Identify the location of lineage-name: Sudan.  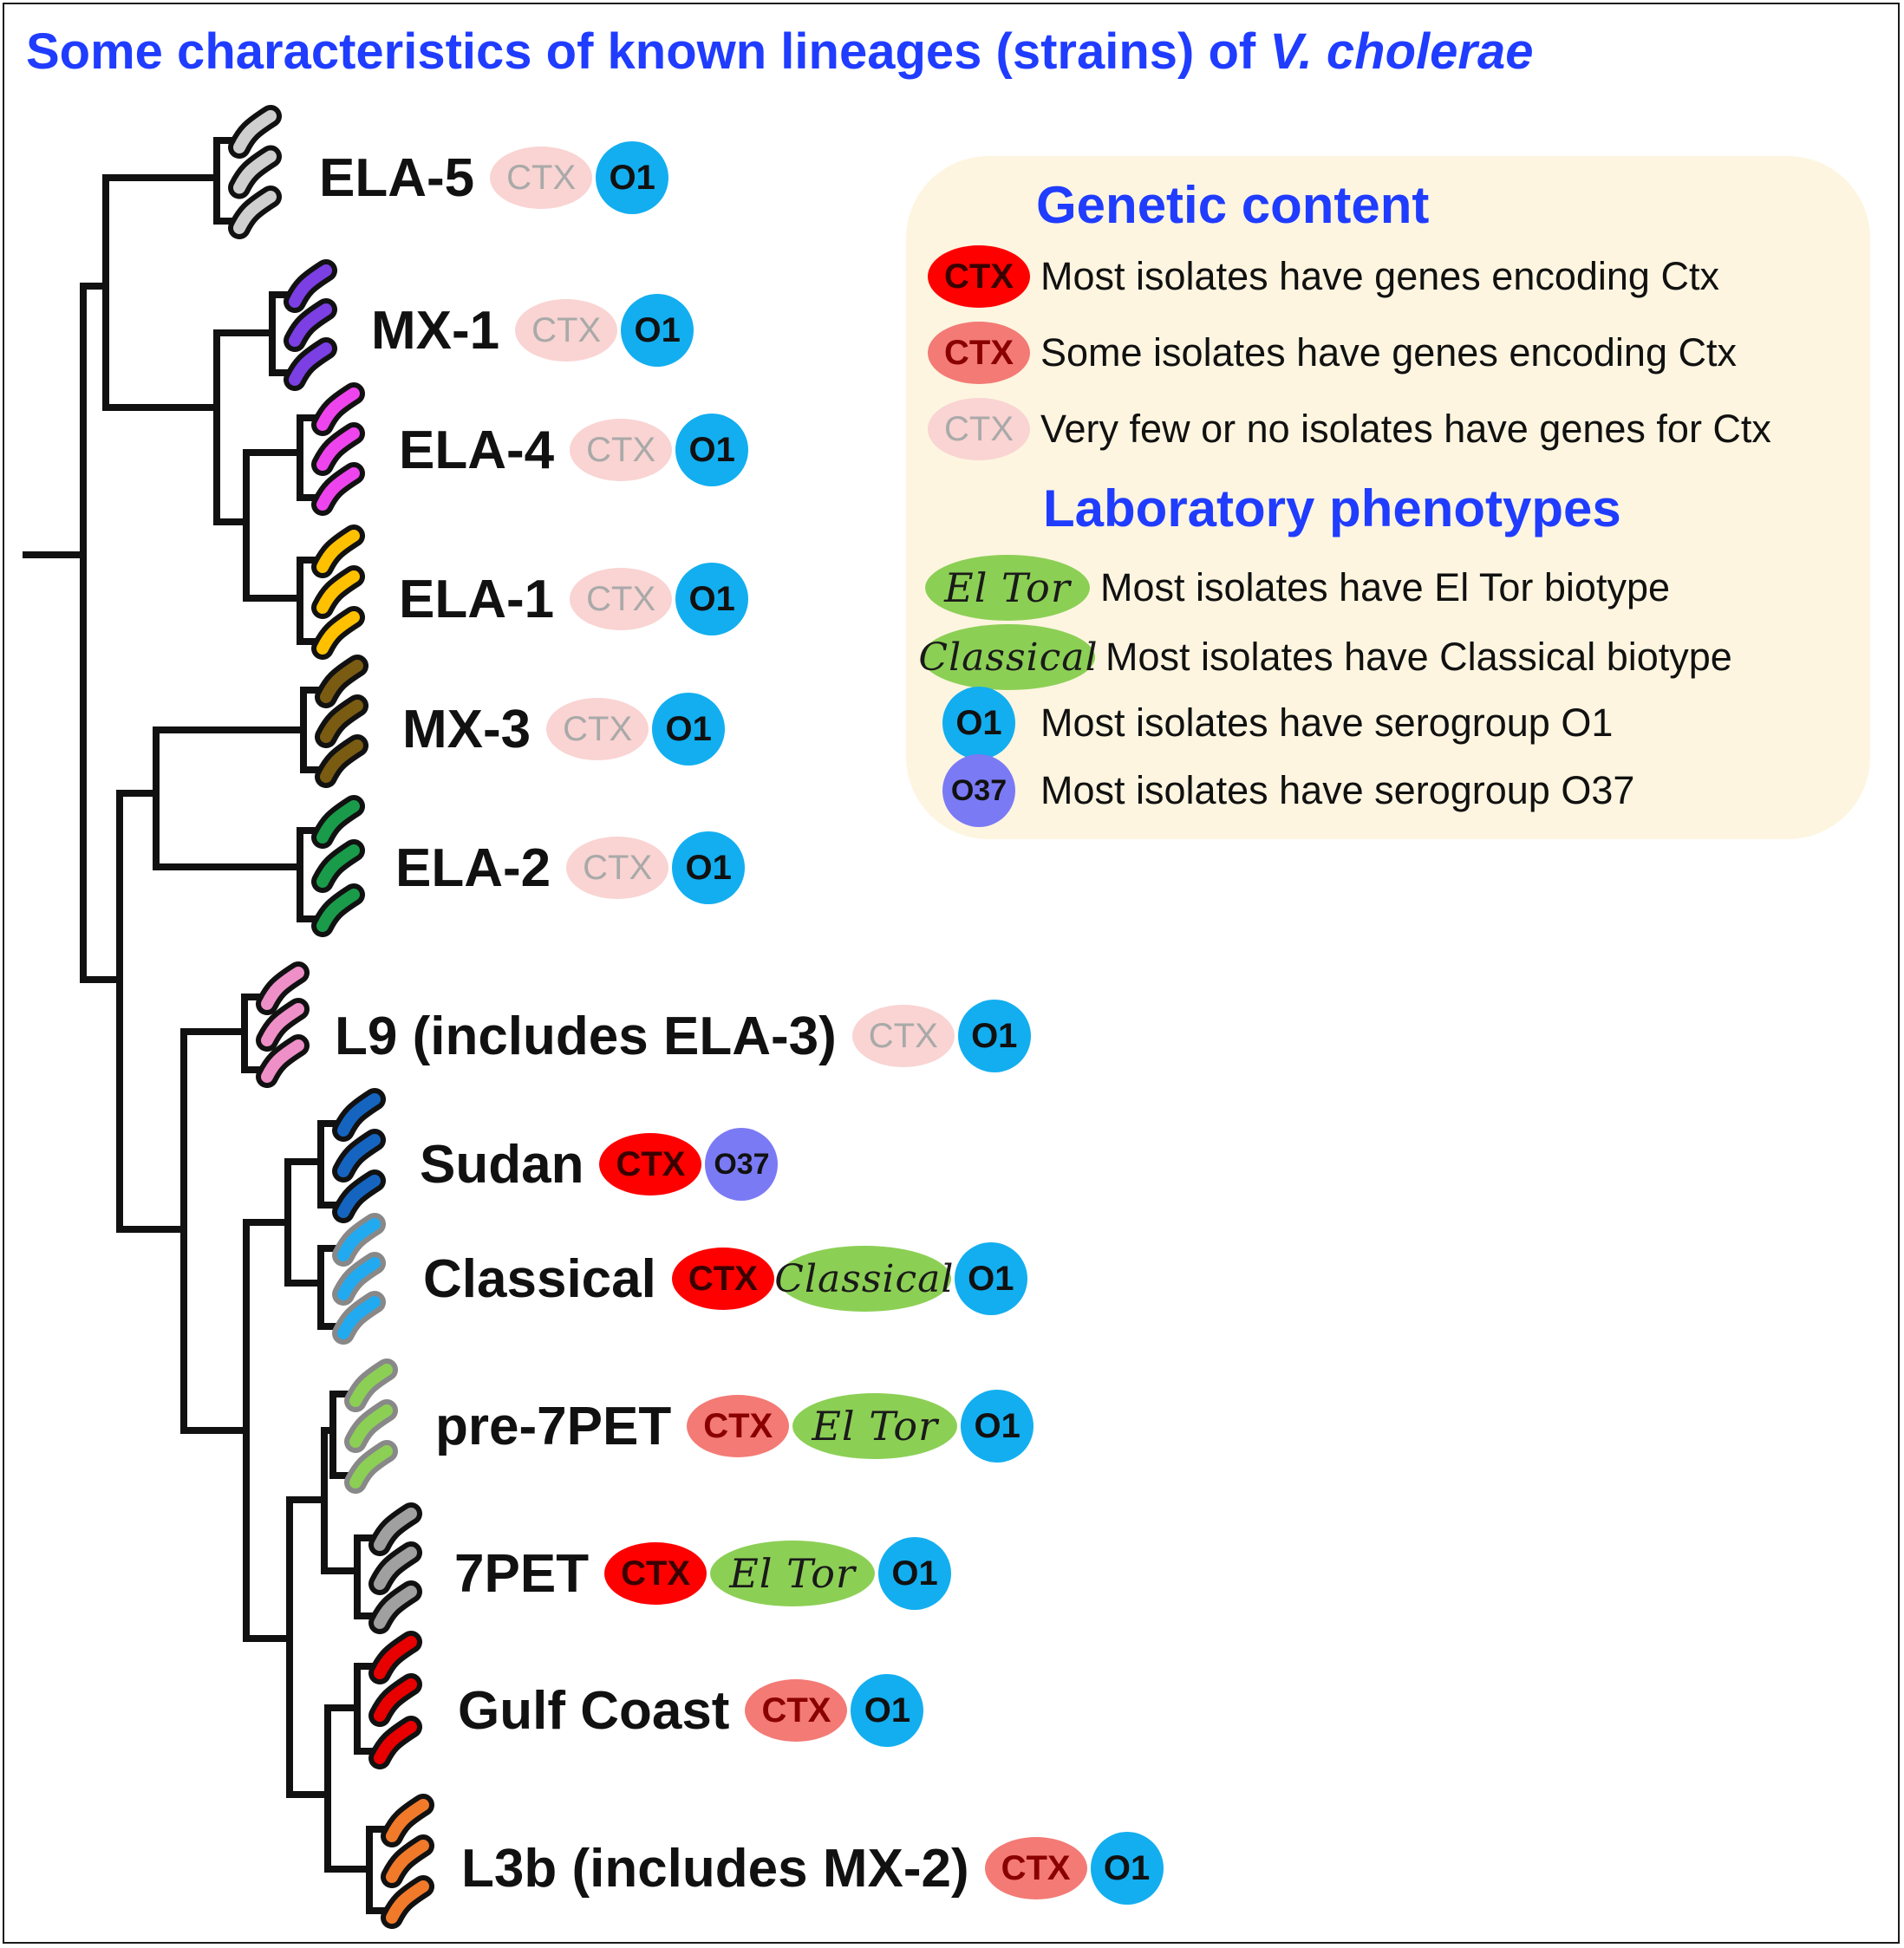
(502, 1165).